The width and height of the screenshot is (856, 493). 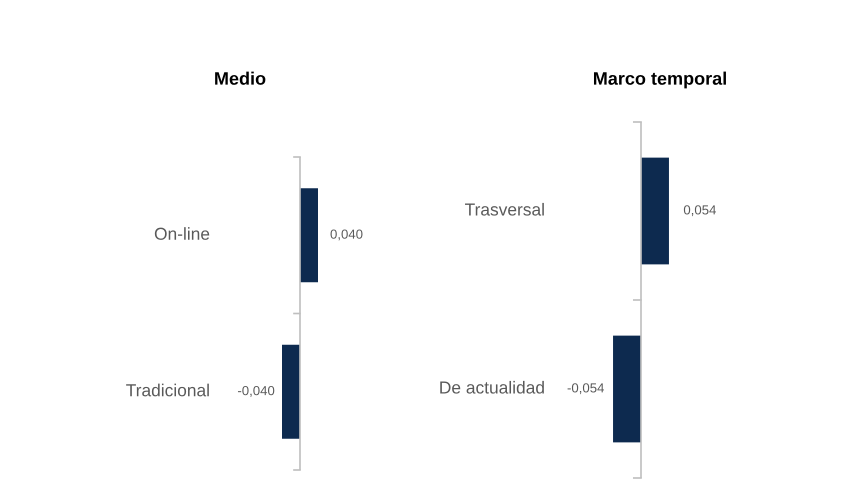 What do you see at coordinates (182, 233) in the screenshot?
I see `y-tick-label: On-line` at bounding box center [182, 233].